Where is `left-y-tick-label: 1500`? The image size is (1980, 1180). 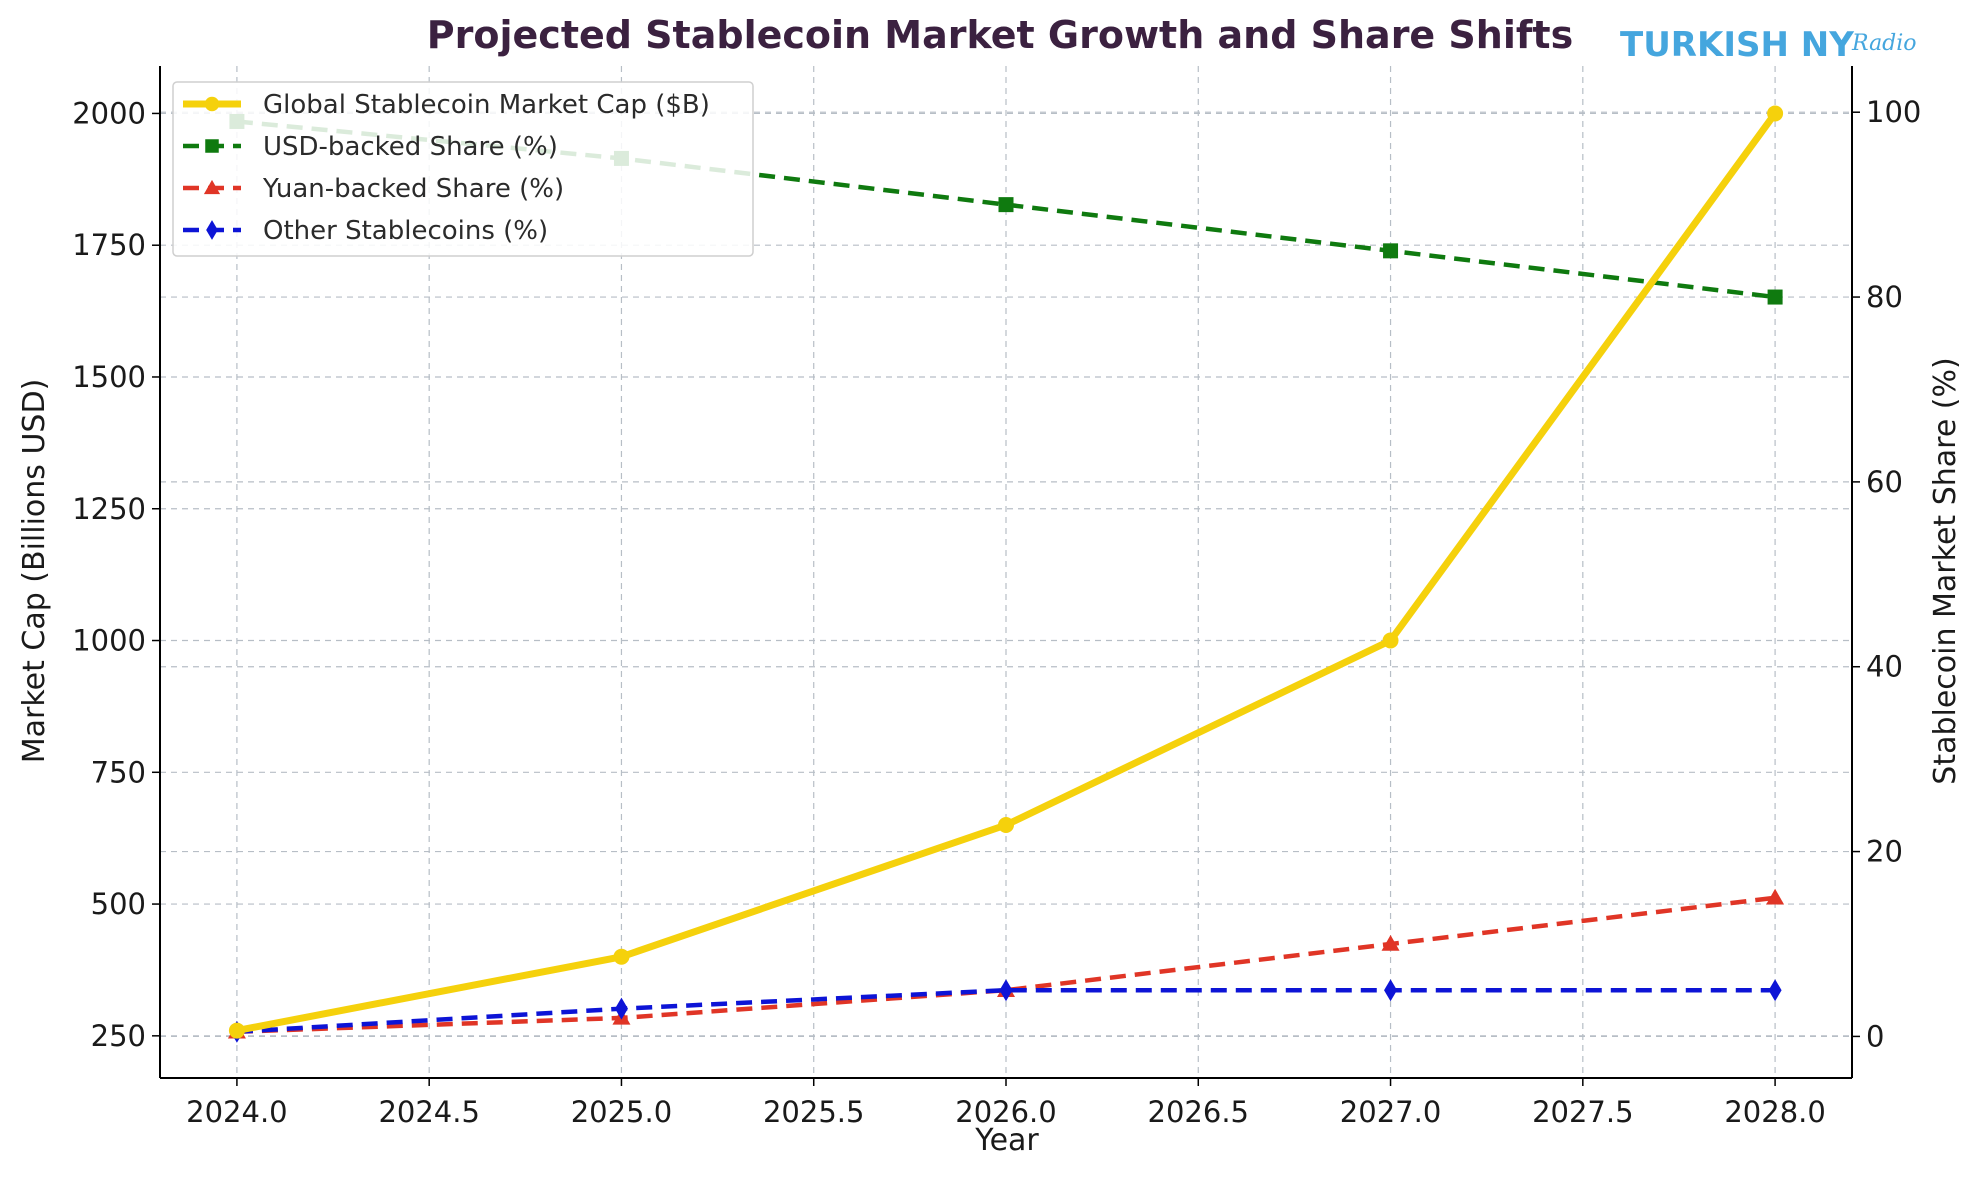 left-y-tick-label: 1500 is located at coordinates (109, 377).